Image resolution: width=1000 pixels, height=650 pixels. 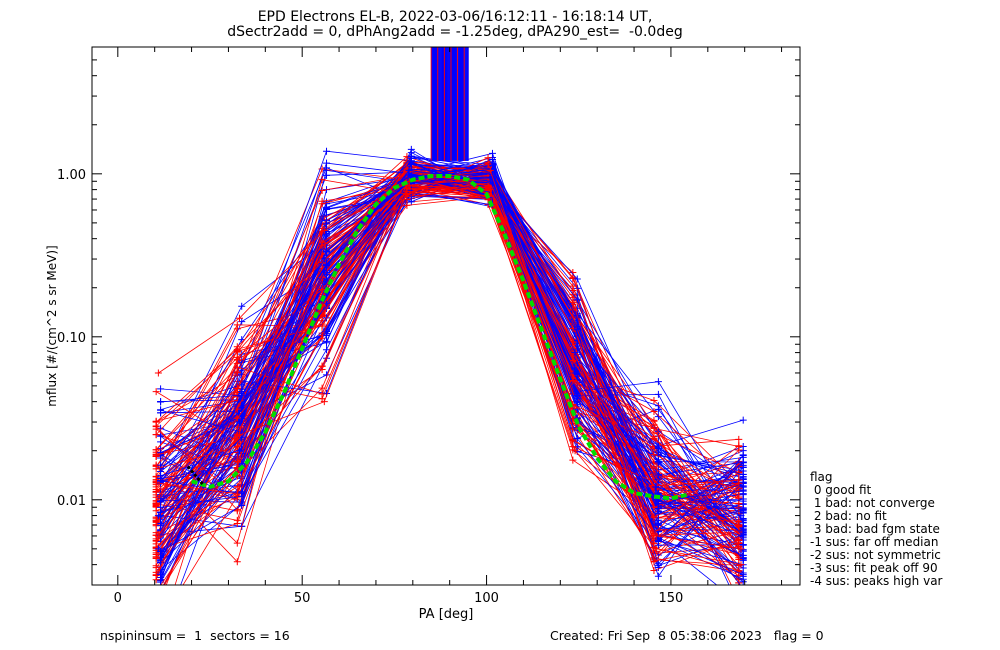 I want to click on flag-legend-item: 2 bad: no fit, so click(x=848, y=516).